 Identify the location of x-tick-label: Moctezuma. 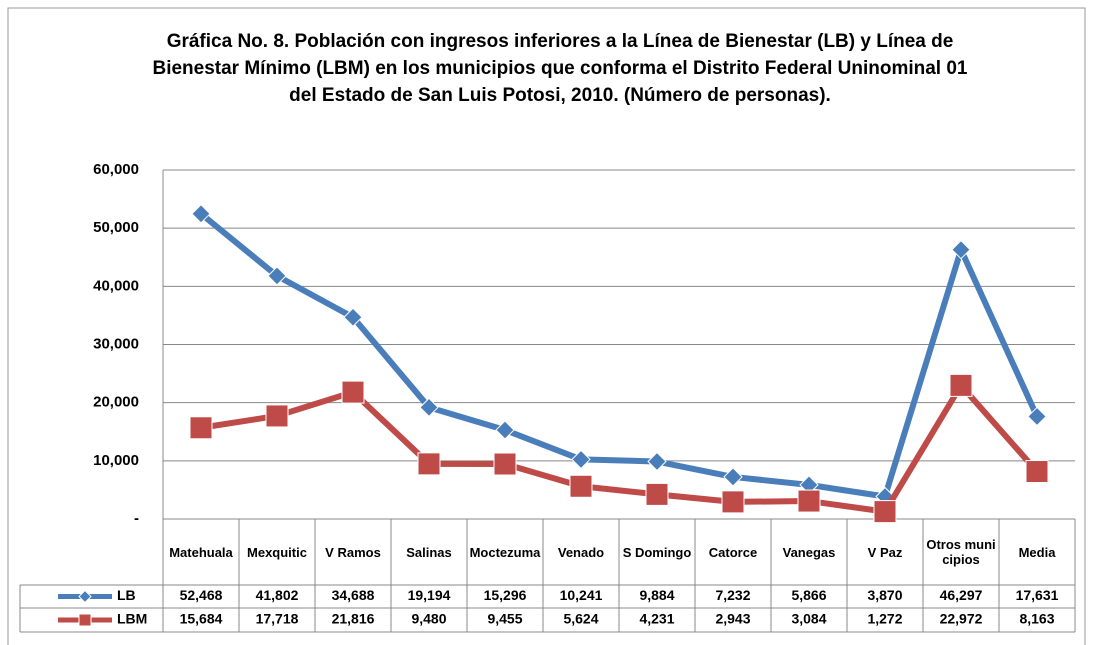
(505, 552).